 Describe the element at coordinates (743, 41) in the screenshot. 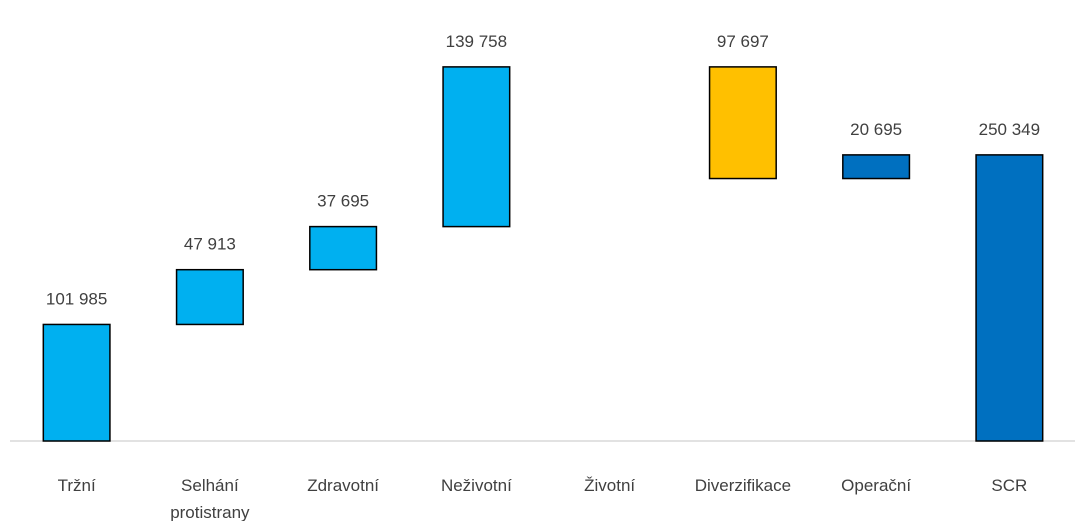

I see `data-label: 97 697` at that location.